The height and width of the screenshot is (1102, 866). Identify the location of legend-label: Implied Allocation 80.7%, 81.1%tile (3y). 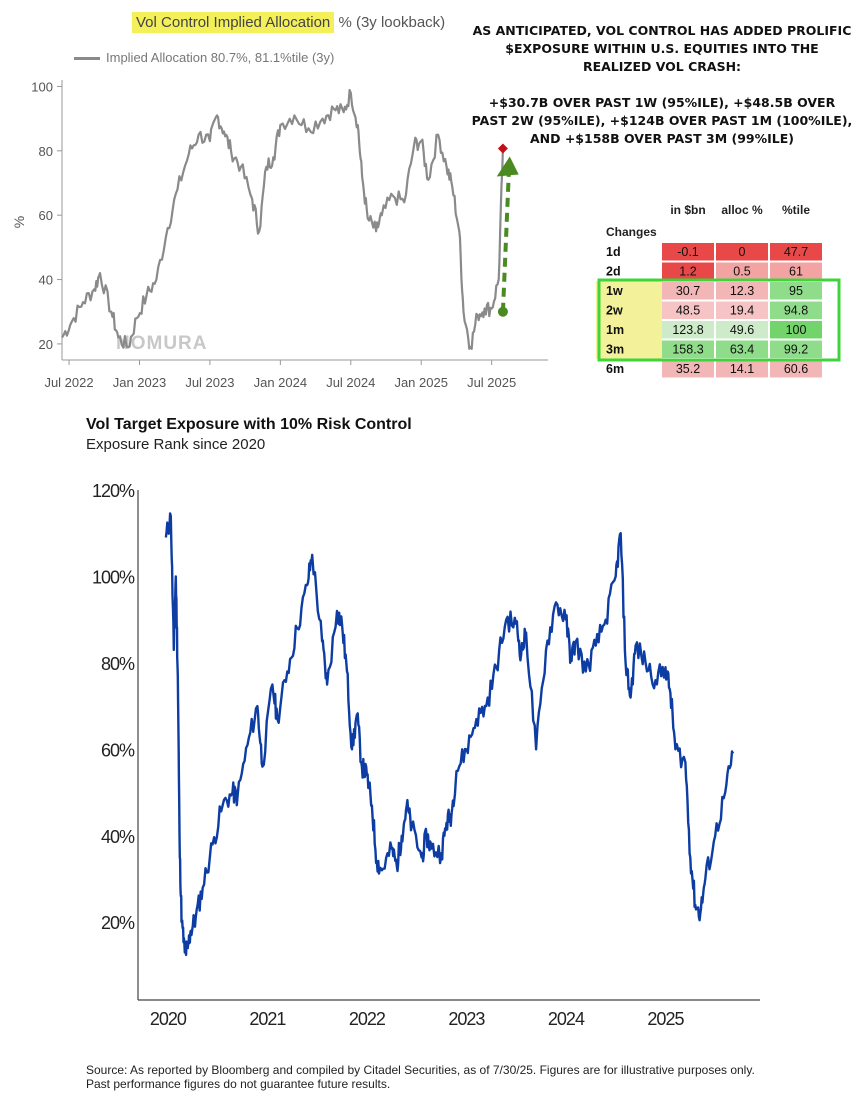
(220, 57).